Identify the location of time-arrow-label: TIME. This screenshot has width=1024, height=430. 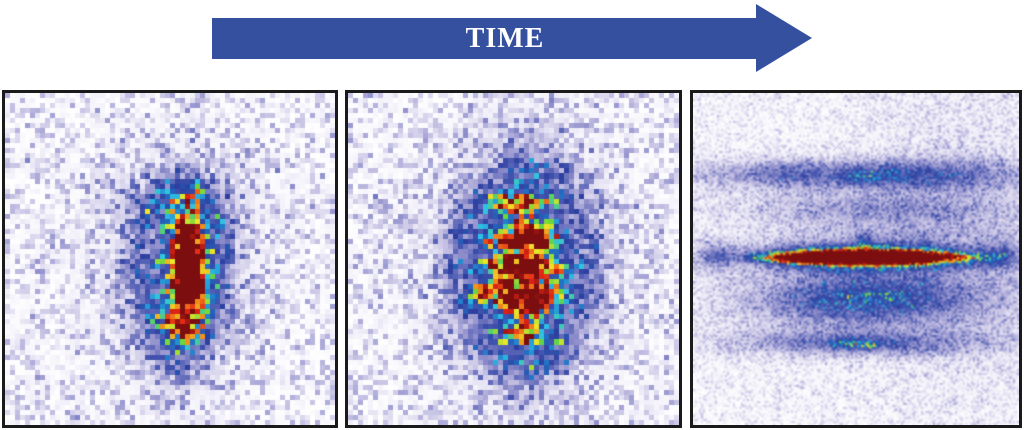
(505, 38).